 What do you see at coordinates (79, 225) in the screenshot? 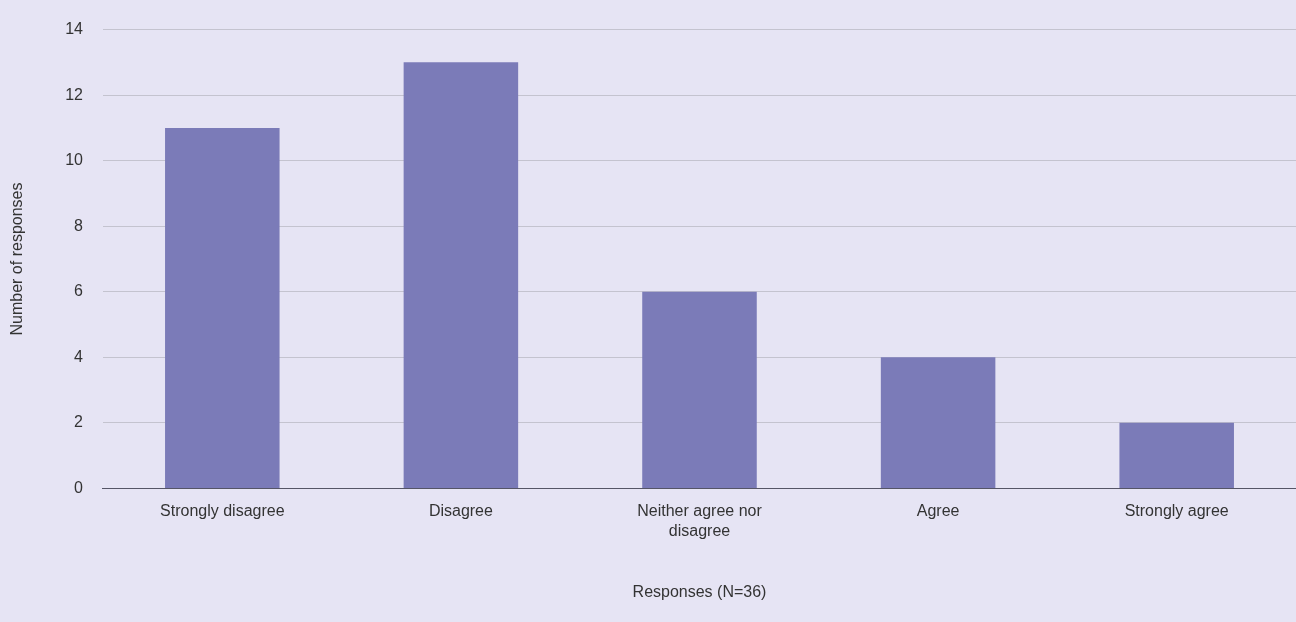
I see `y-tick-label: 8` at bounding box center [79, 225].